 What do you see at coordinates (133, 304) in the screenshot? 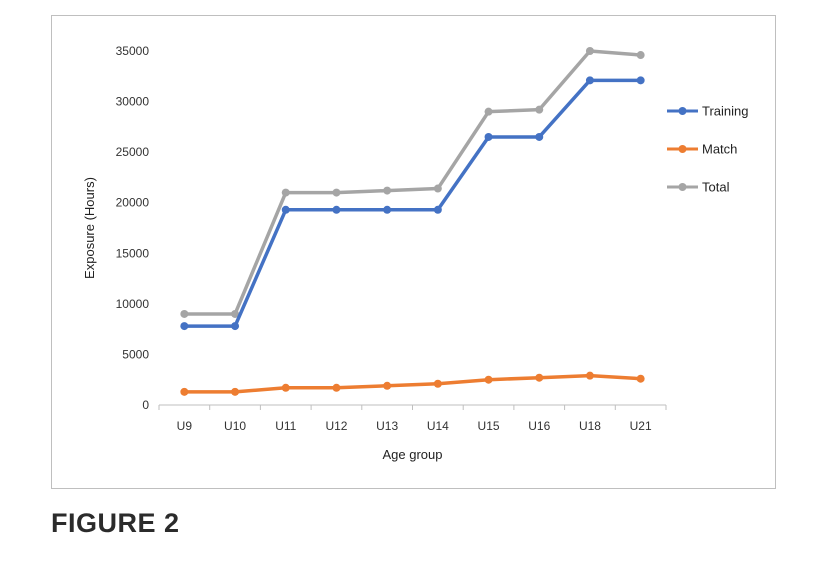
I see `y-tick-label: 10000` at bounding box center [133, 304].